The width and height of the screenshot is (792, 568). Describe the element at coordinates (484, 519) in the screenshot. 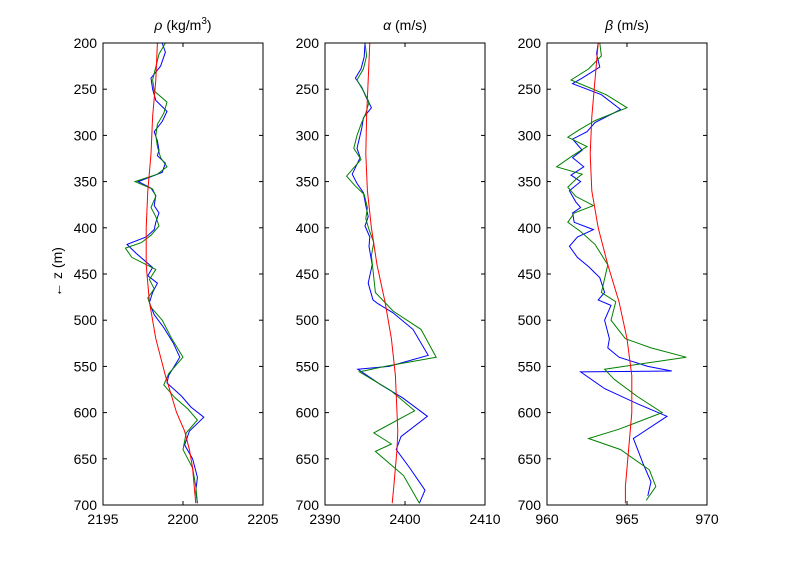

I see `x-tick-label: 2410` at that location.